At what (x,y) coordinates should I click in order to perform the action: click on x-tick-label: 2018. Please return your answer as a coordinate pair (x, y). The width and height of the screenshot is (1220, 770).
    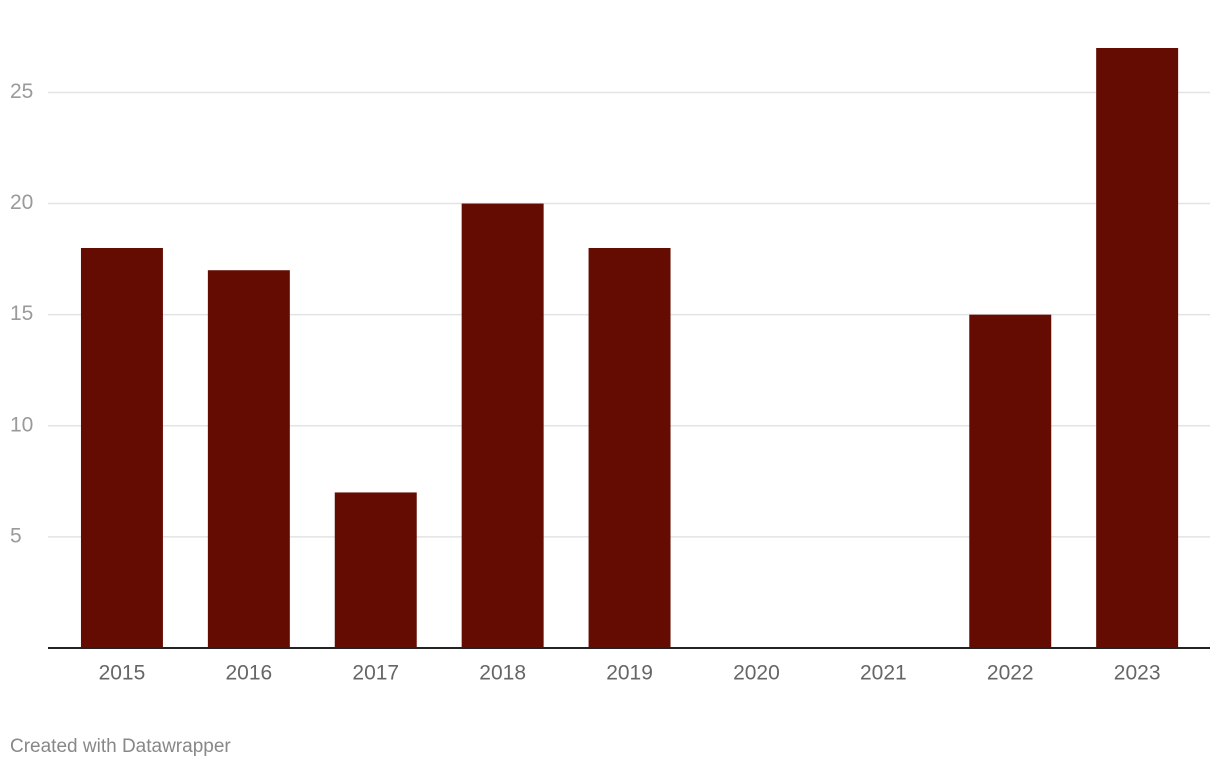
    Looking at the image, I should click on (502, 673).